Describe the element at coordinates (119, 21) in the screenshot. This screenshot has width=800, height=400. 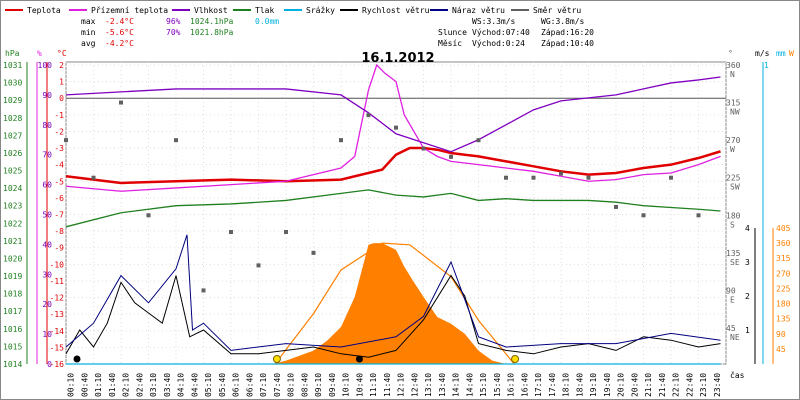
I see `stat-value: -2.4°C` at that location.